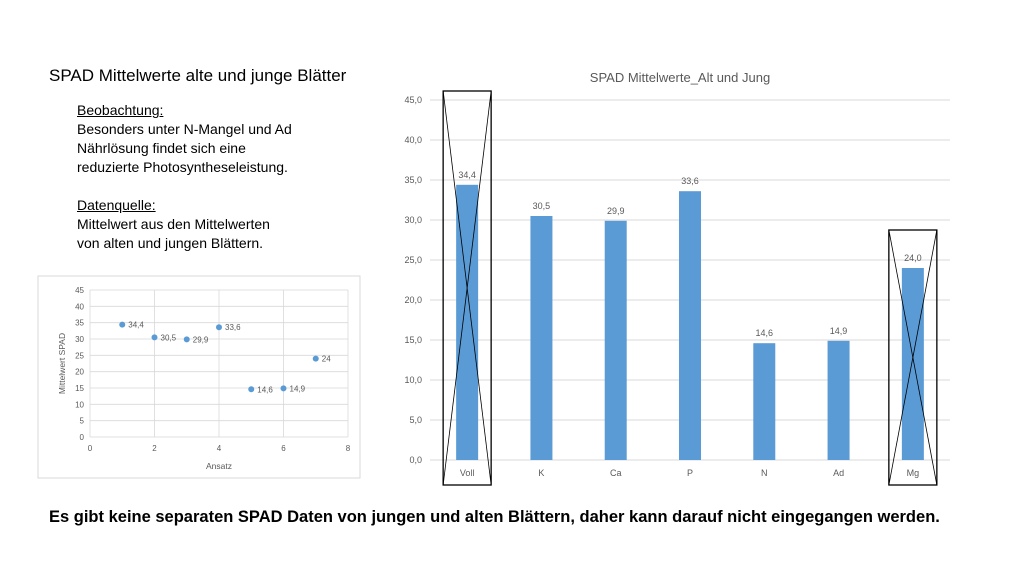 Image resolution: width=1024 pixels, height=576 pixels. I want to click on y-tick-label: 0,0, so click(415, 460).